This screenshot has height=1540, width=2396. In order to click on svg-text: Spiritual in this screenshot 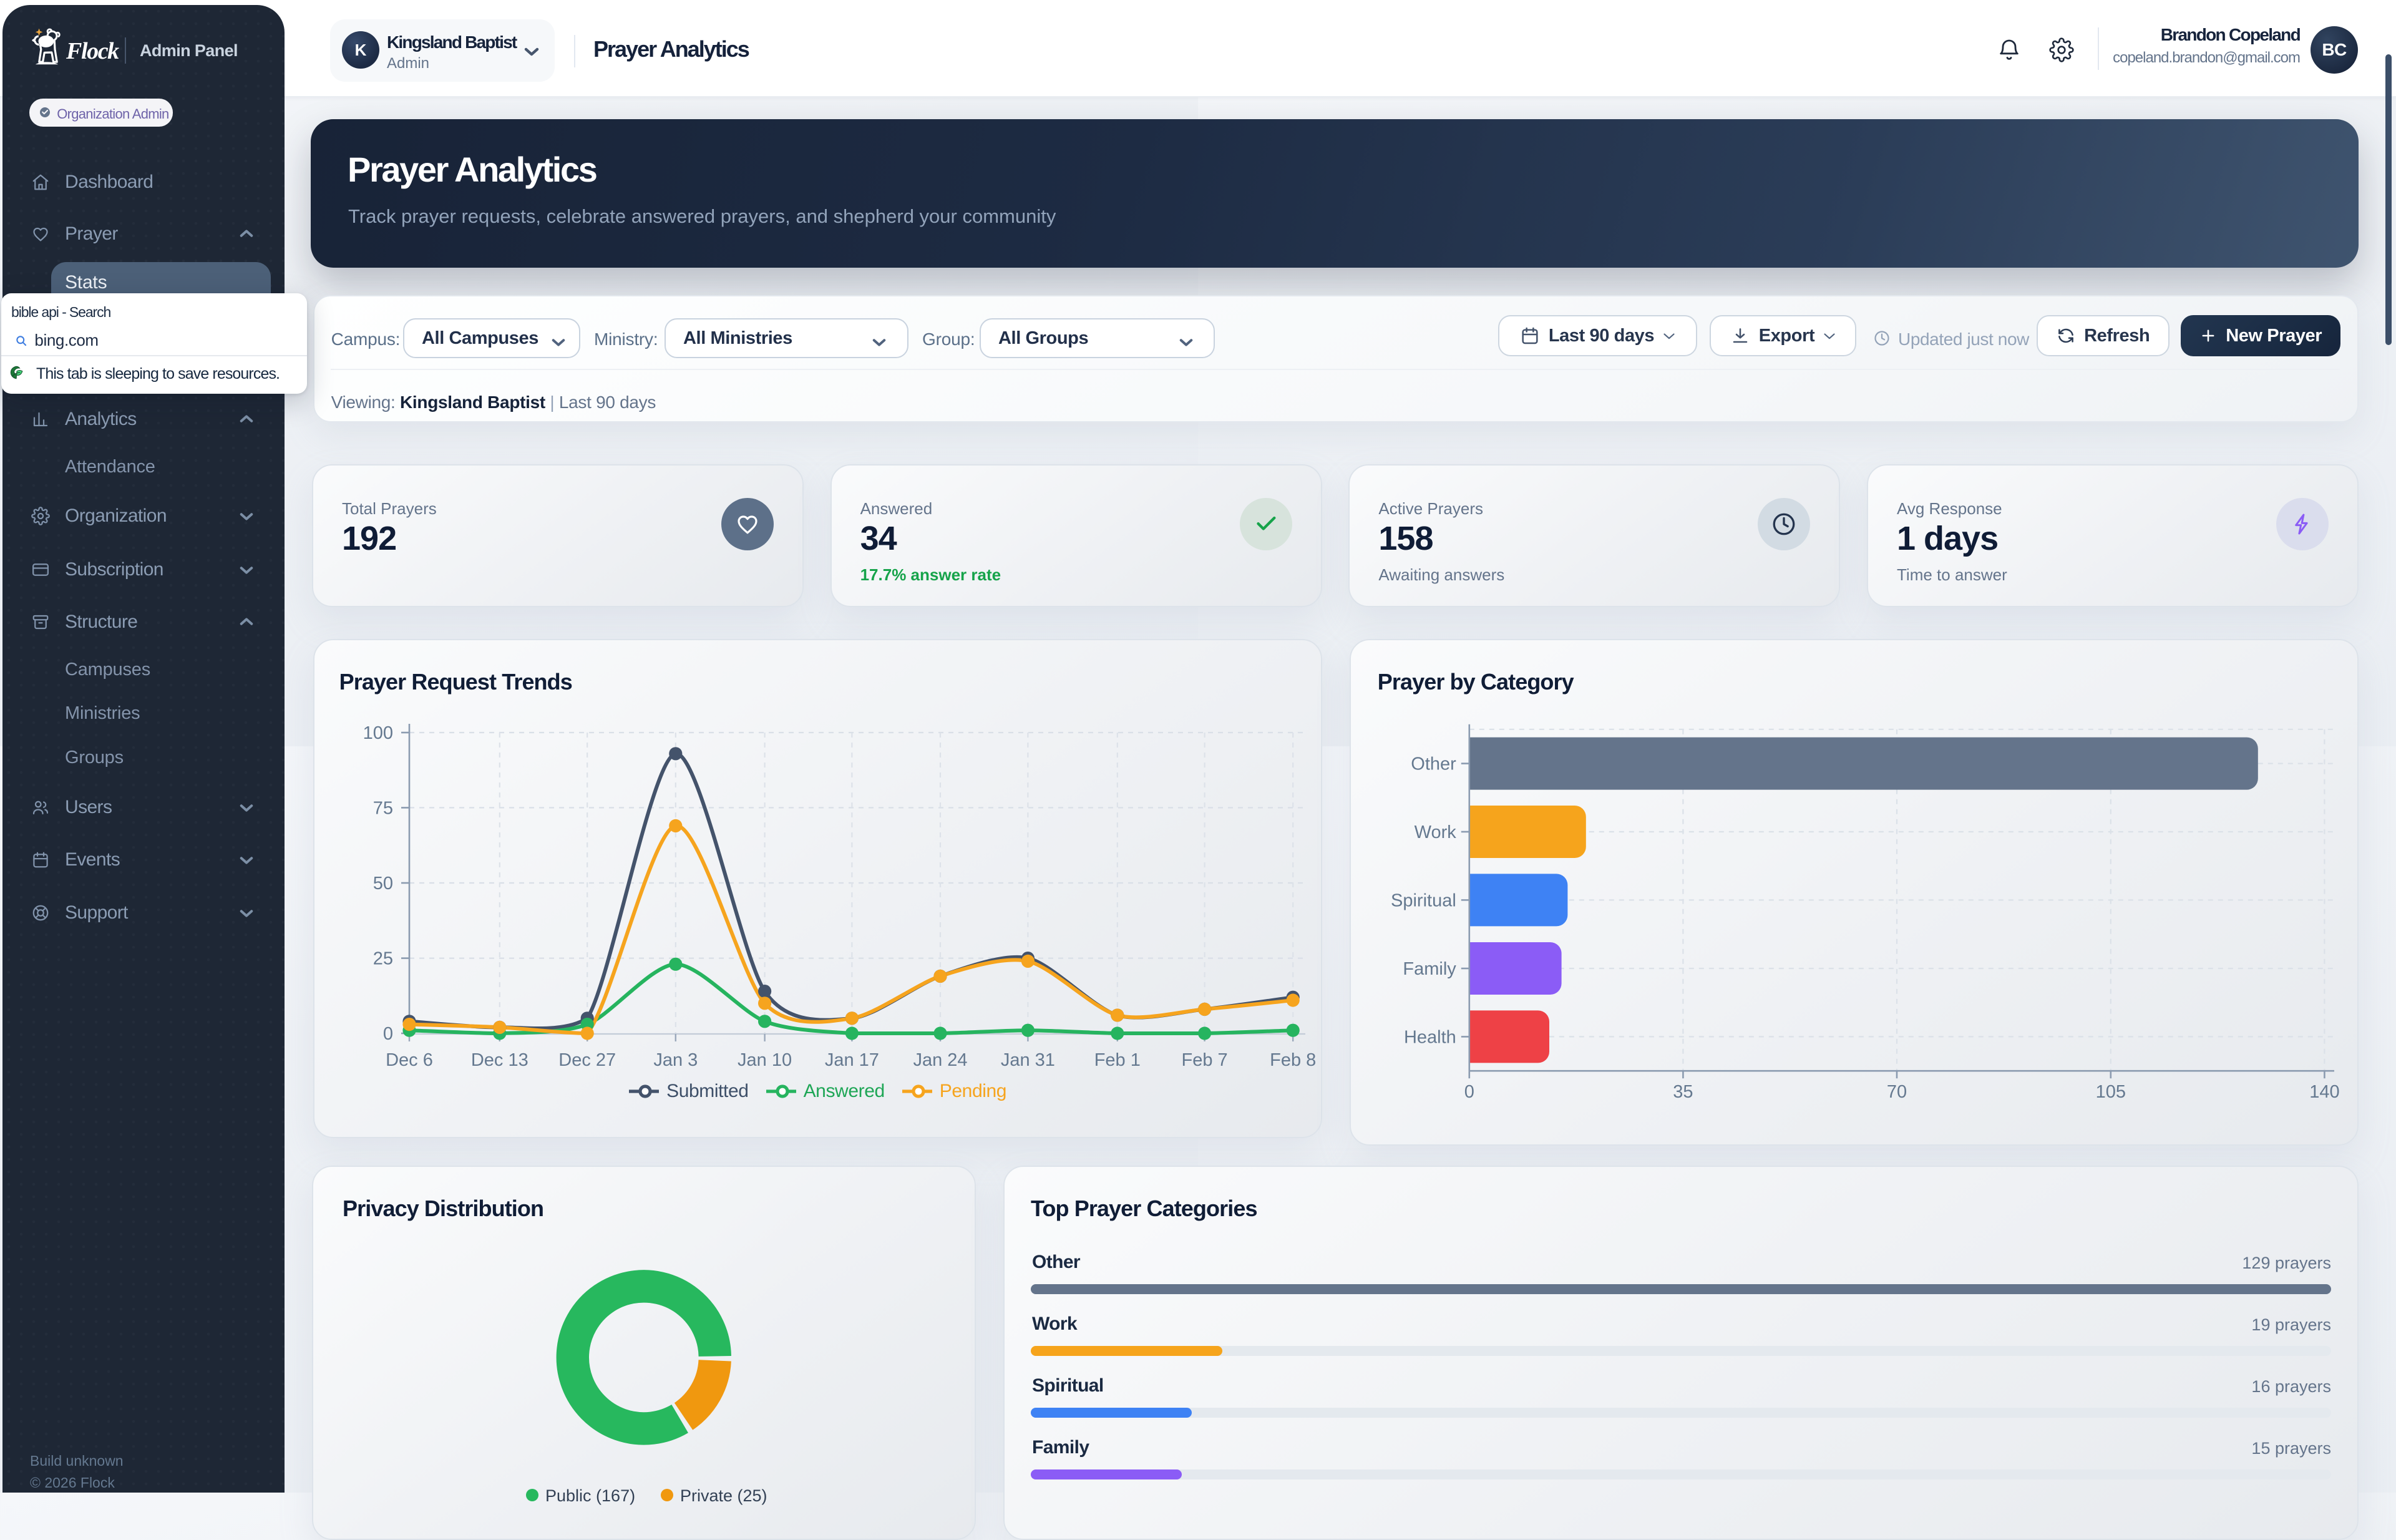, I will do `click(1423, 900)`.